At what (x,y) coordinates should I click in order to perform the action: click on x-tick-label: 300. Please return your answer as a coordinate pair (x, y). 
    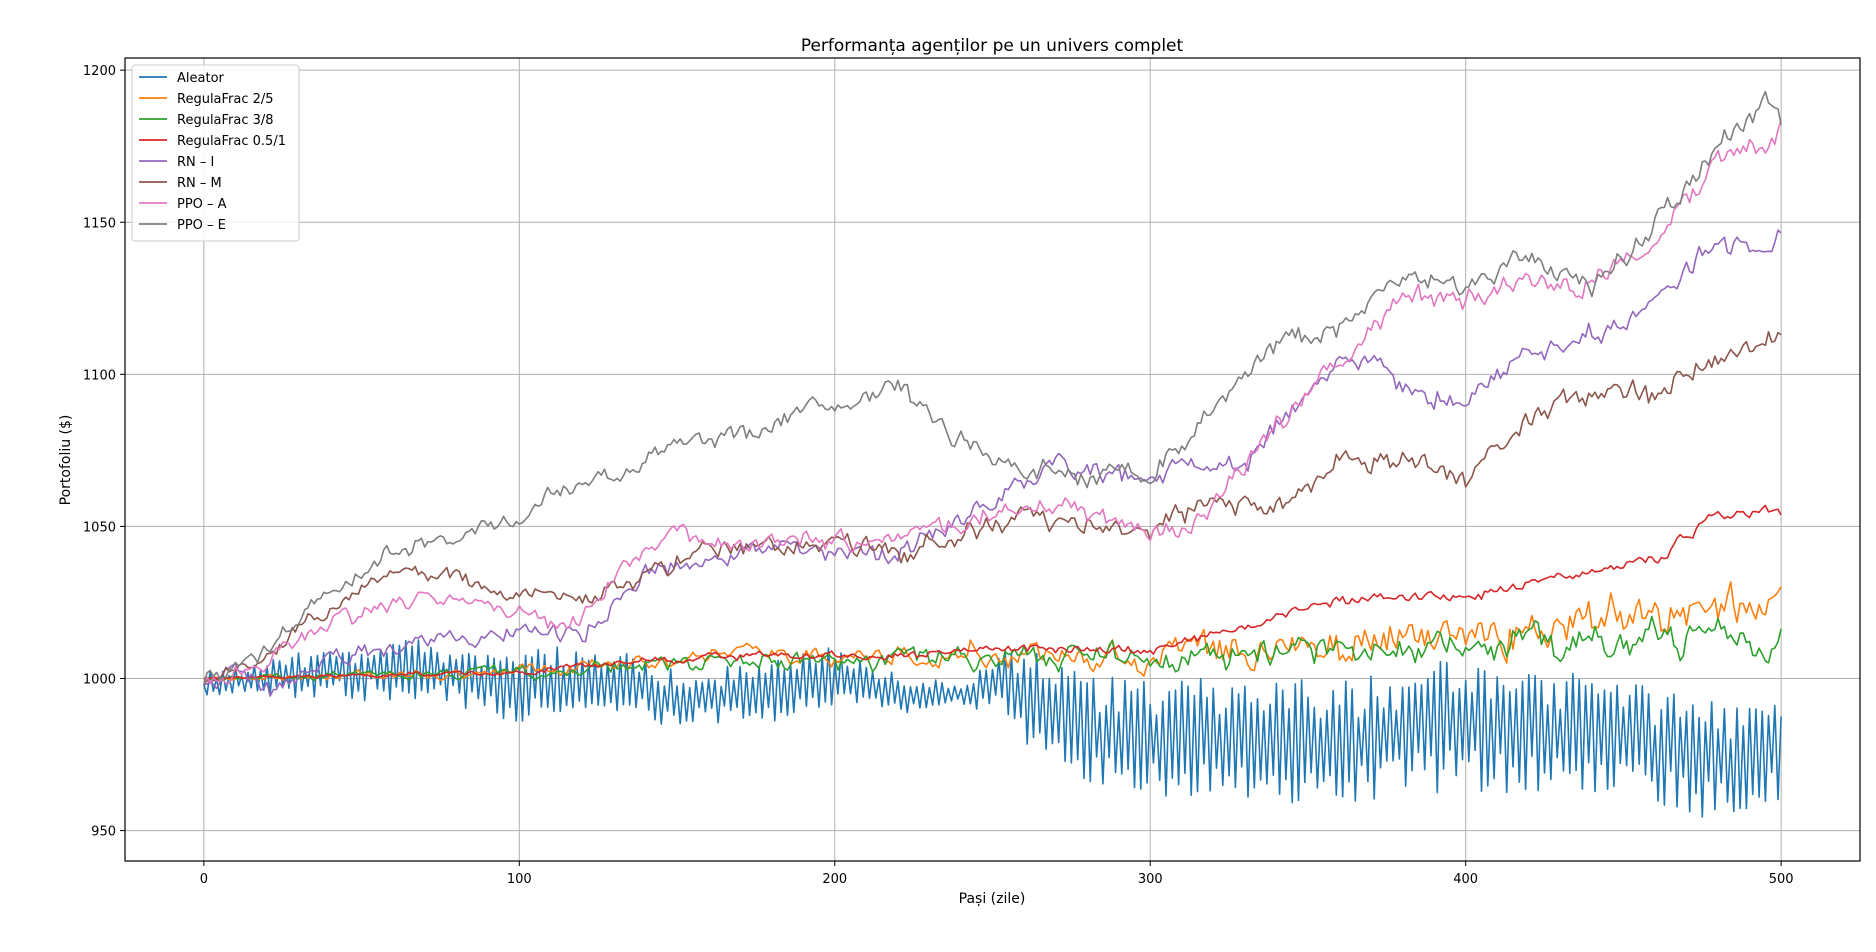
    Looking at the image, I should click on (1150, 879).